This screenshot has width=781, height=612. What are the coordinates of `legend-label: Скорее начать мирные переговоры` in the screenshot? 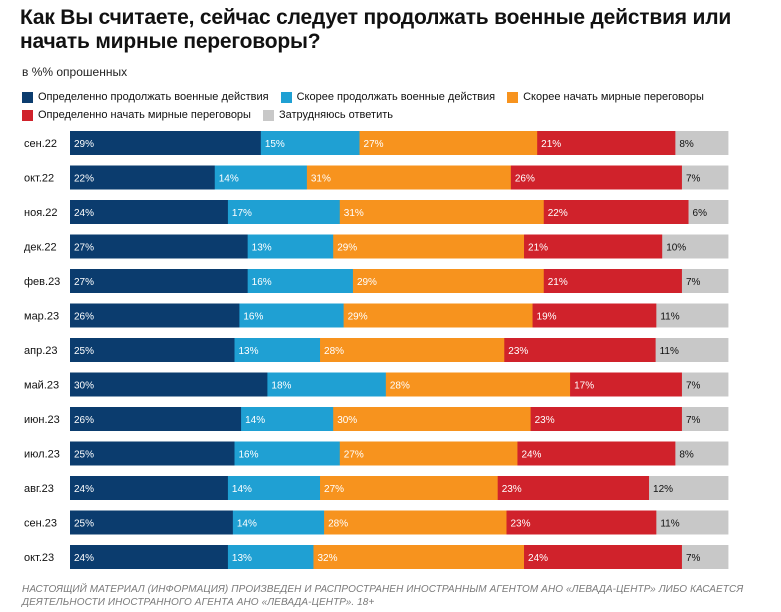 It's located at (613, 97).